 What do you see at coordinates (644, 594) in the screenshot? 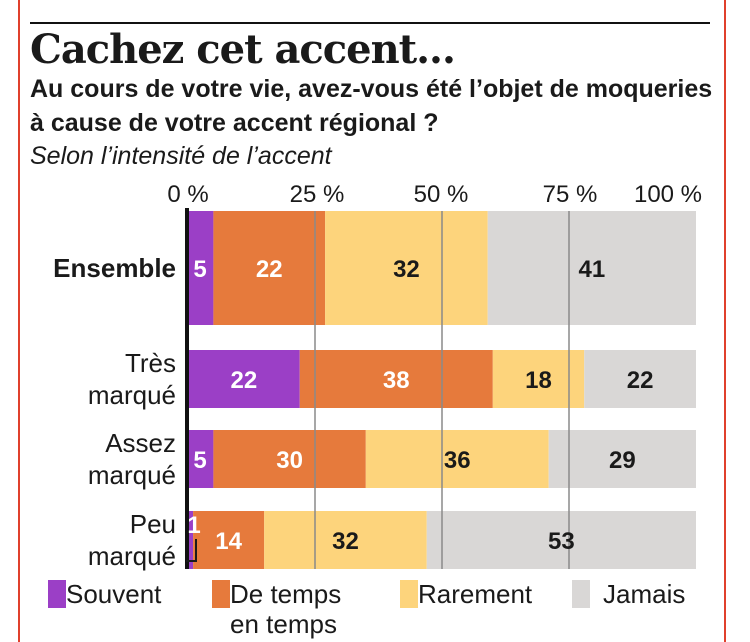
I see `legend-label: Jamais` at bounding box center [644, 594].